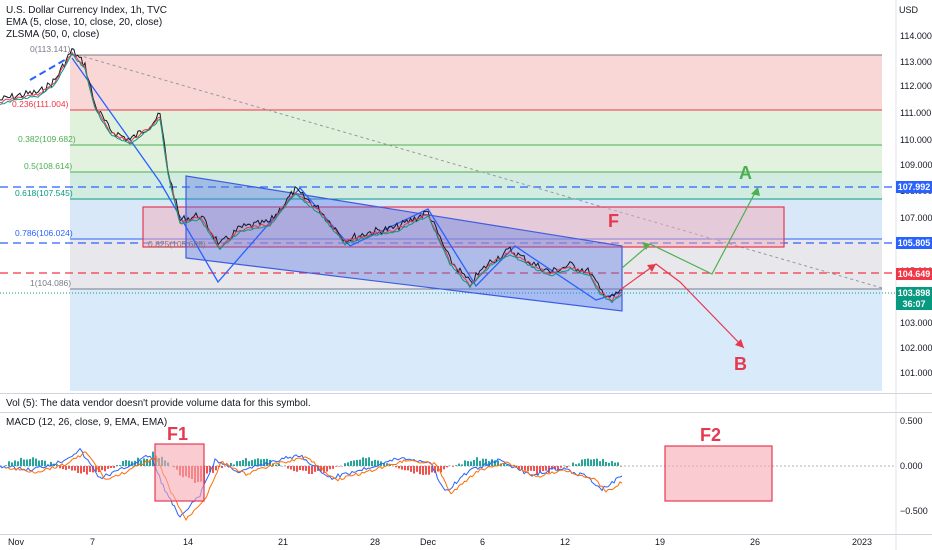 The width and height of the screenshot is (932, 550). What do you see at coordinates (740, 364) in the screenshot?
I see `label-b: B` at bounding box center [740, 364].